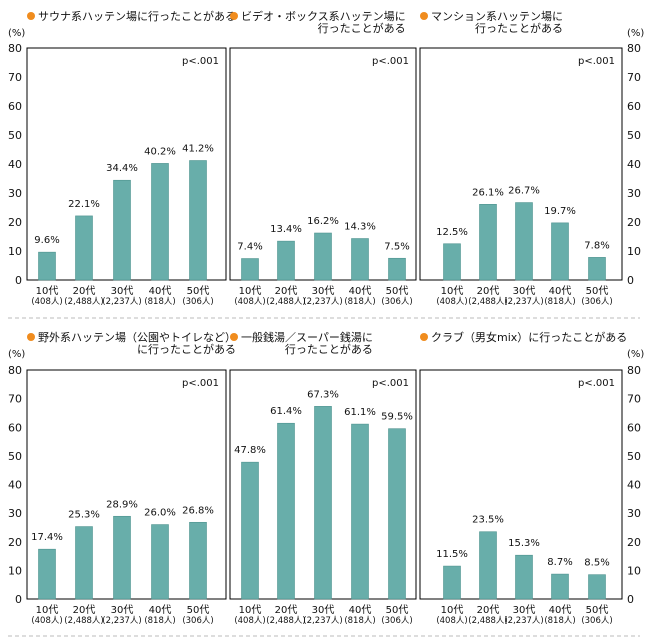 The width and height of the screenshot is (650, 640). Describe the element at coordinates (524, 543) in the screenshot. I see `bar-value-label: 15.3%` at that location.